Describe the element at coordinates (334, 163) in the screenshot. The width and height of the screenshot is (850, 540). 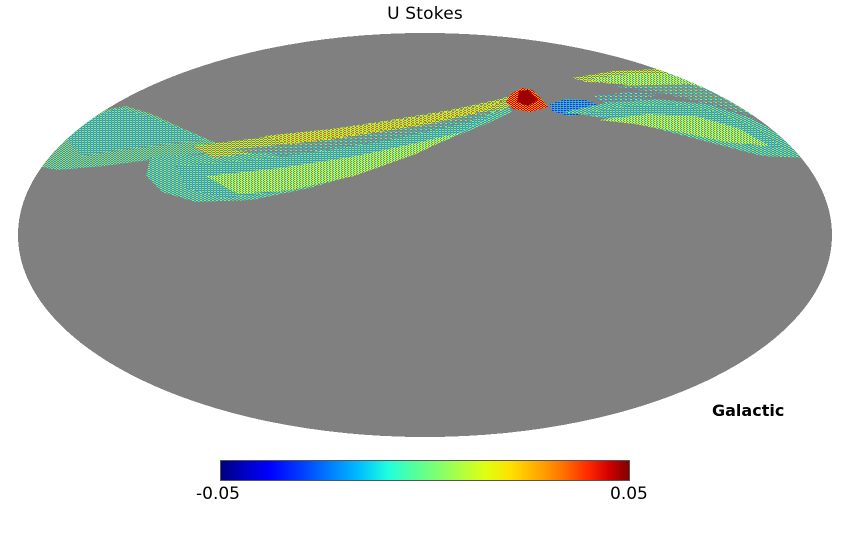
I see `scan-band-main-lower-bright` at that location.